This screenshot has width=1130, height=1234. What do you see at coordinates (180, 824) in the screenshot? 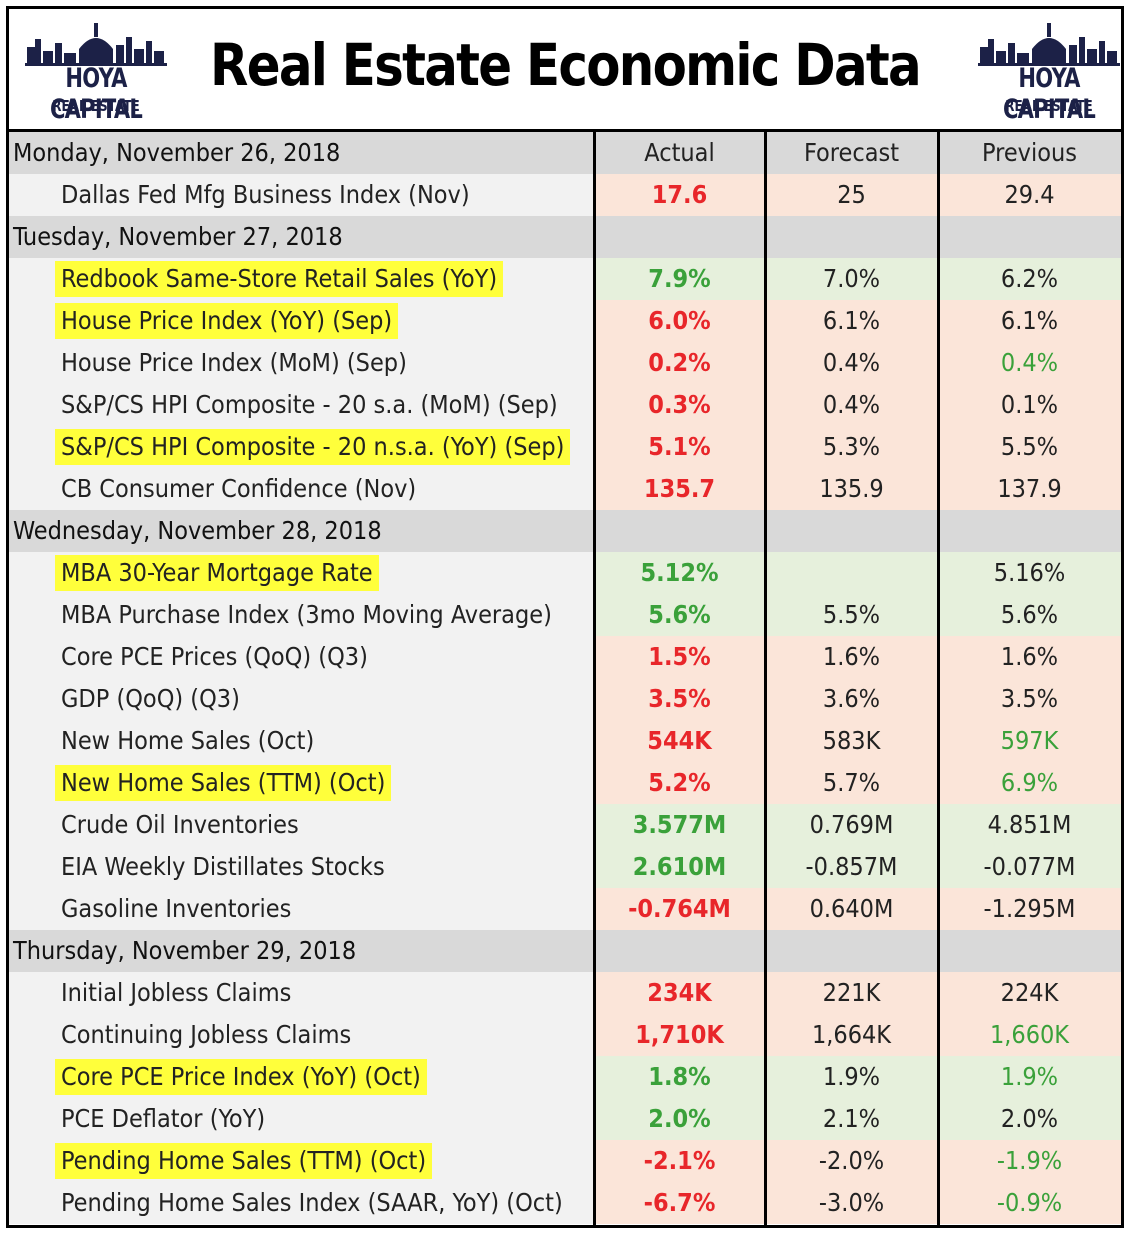
I see `indicator-name: Crude Oil Inventories` at bounding box center [180, 824].